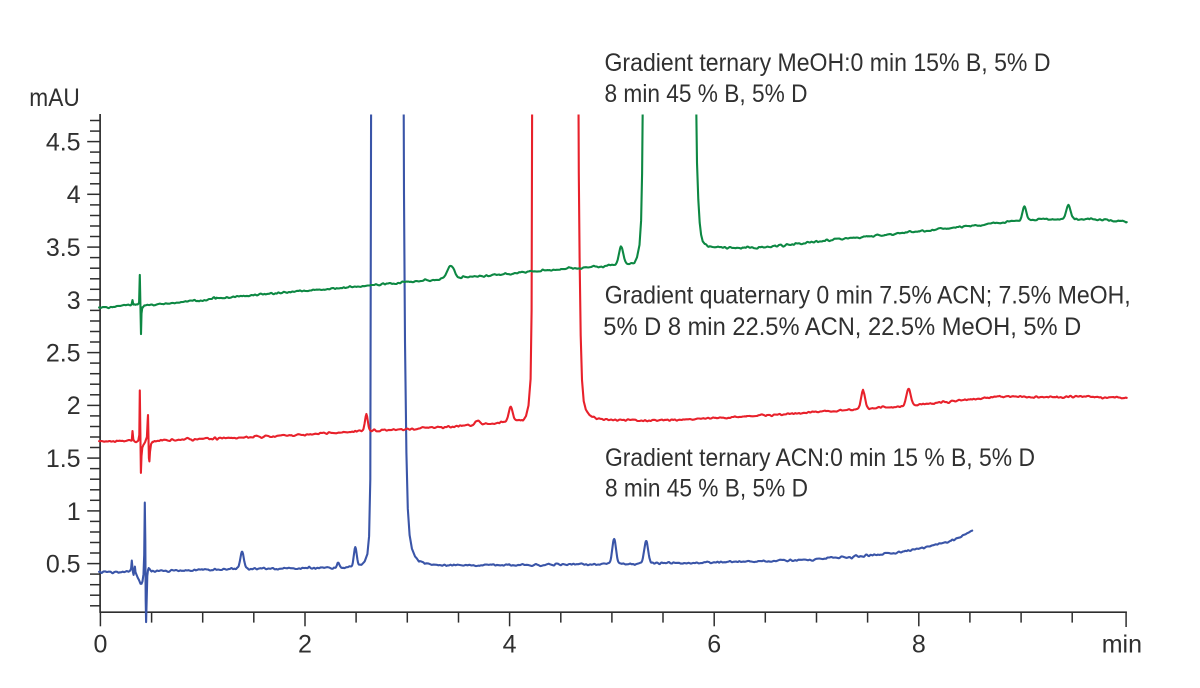 This screenshot has width=1200, height=688. I want to click on svg-text: 4.5, so click(63, 143).